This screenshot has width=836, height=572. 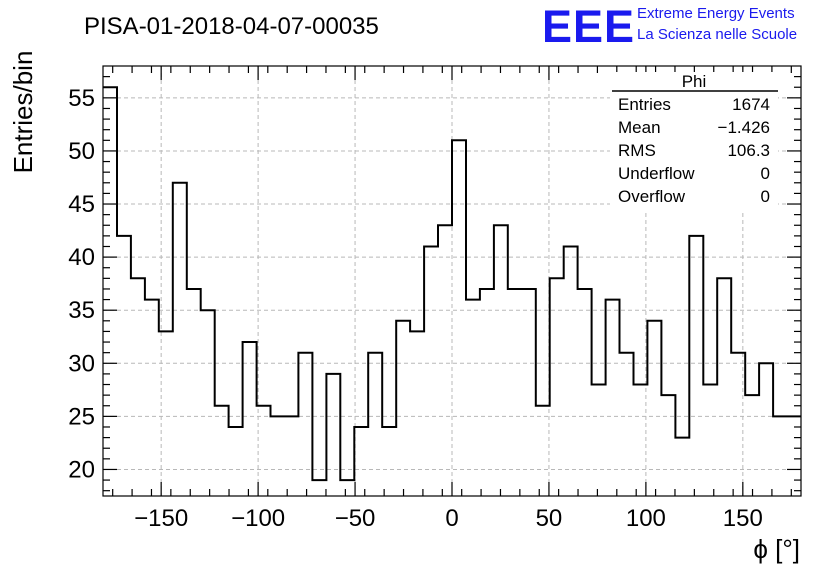 I want to click on stats-value-mean: −1.426, so click(x=744, y=127).